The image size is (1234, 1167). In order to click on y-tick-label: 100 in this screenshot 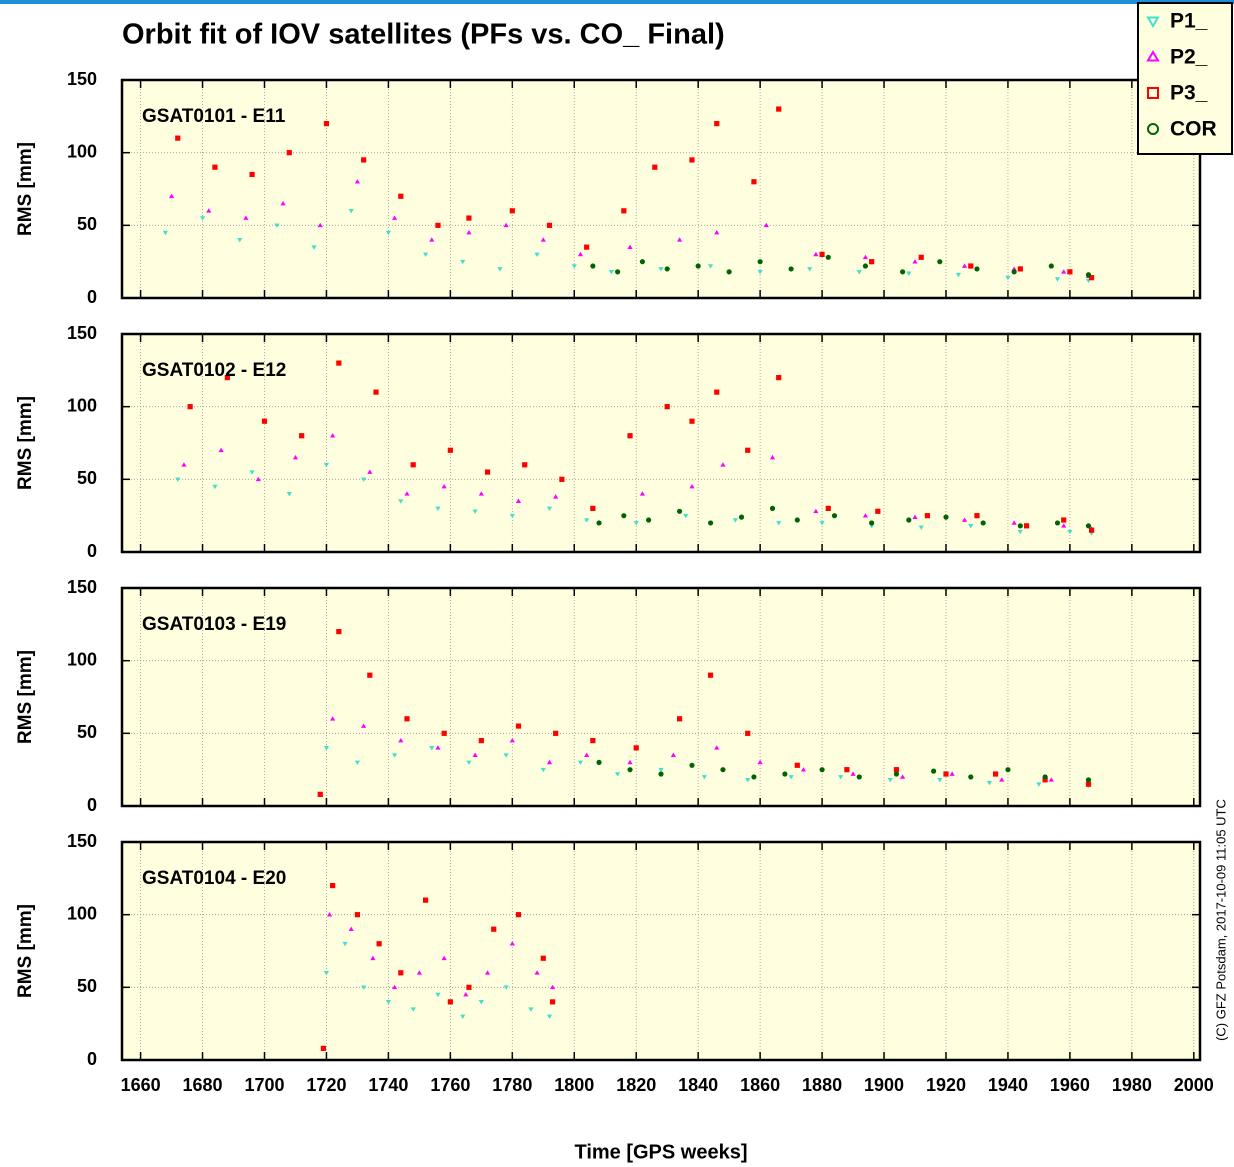, I will do `click(82, 405)`.